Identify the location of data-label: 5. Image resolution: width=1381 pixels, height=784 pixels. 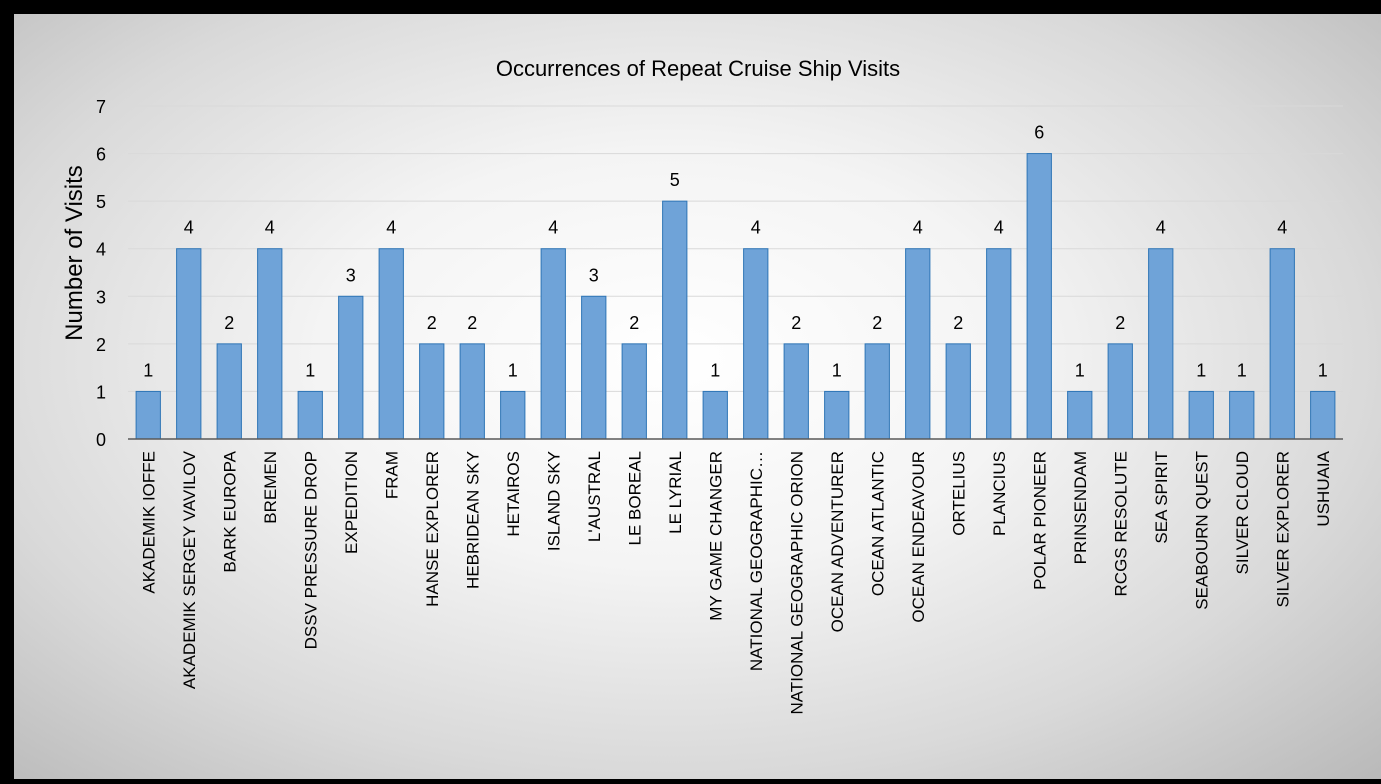
(675, 180).